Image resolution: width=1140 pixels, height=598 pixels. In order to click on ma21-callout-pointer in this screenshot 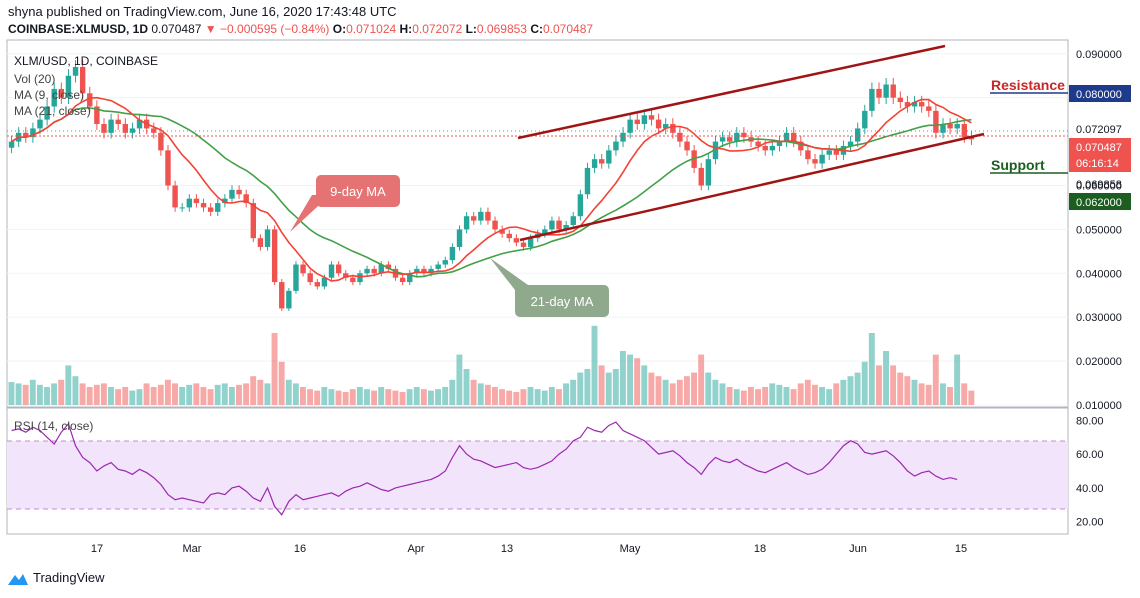, I will do `click(512, 274)`.